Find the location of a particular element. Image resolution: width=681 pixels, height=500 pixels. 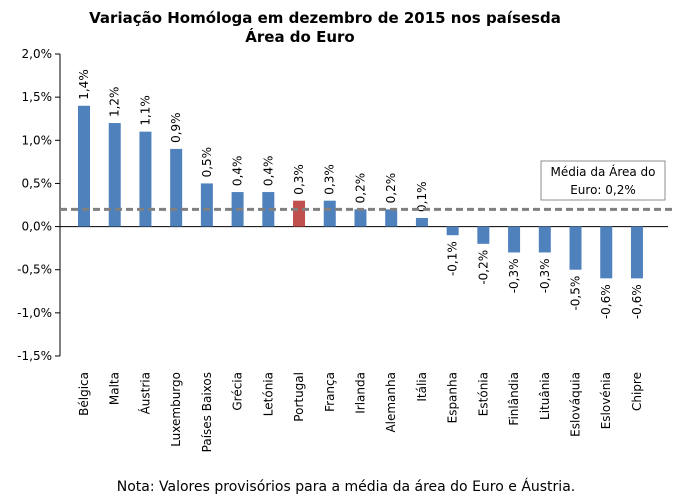

category-label: Portugal is located at coordinates (299, 397).